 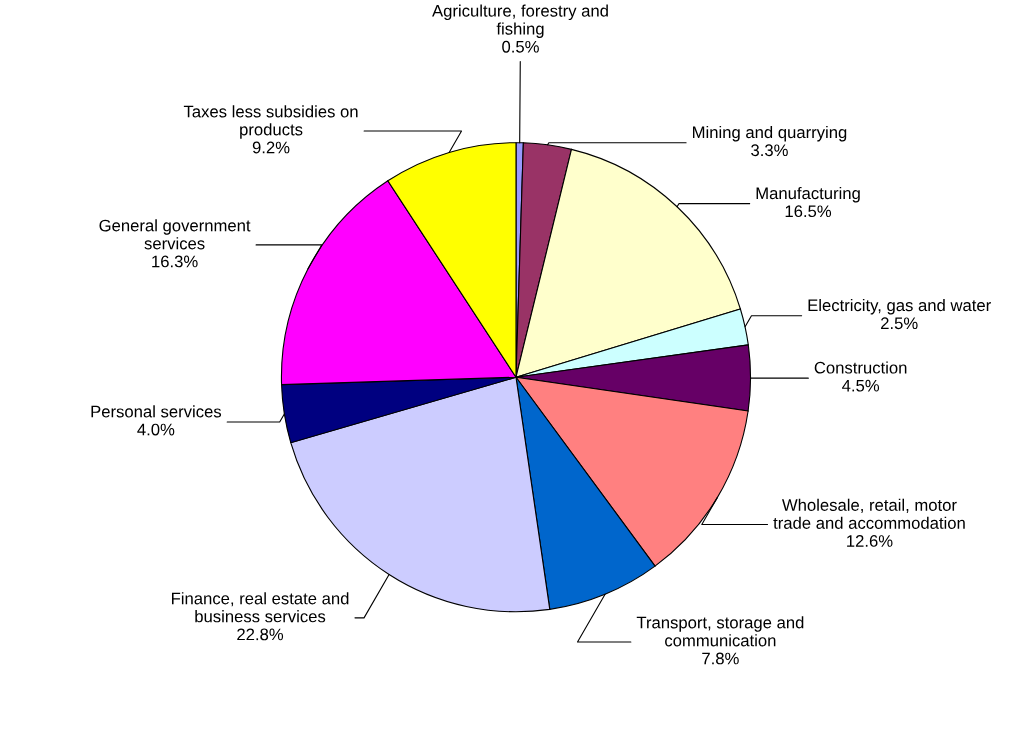 What do you see at coordinates (156, 411) in the screenshot?
I see `slice-label: Personal services` at bounding box center [156, 411].